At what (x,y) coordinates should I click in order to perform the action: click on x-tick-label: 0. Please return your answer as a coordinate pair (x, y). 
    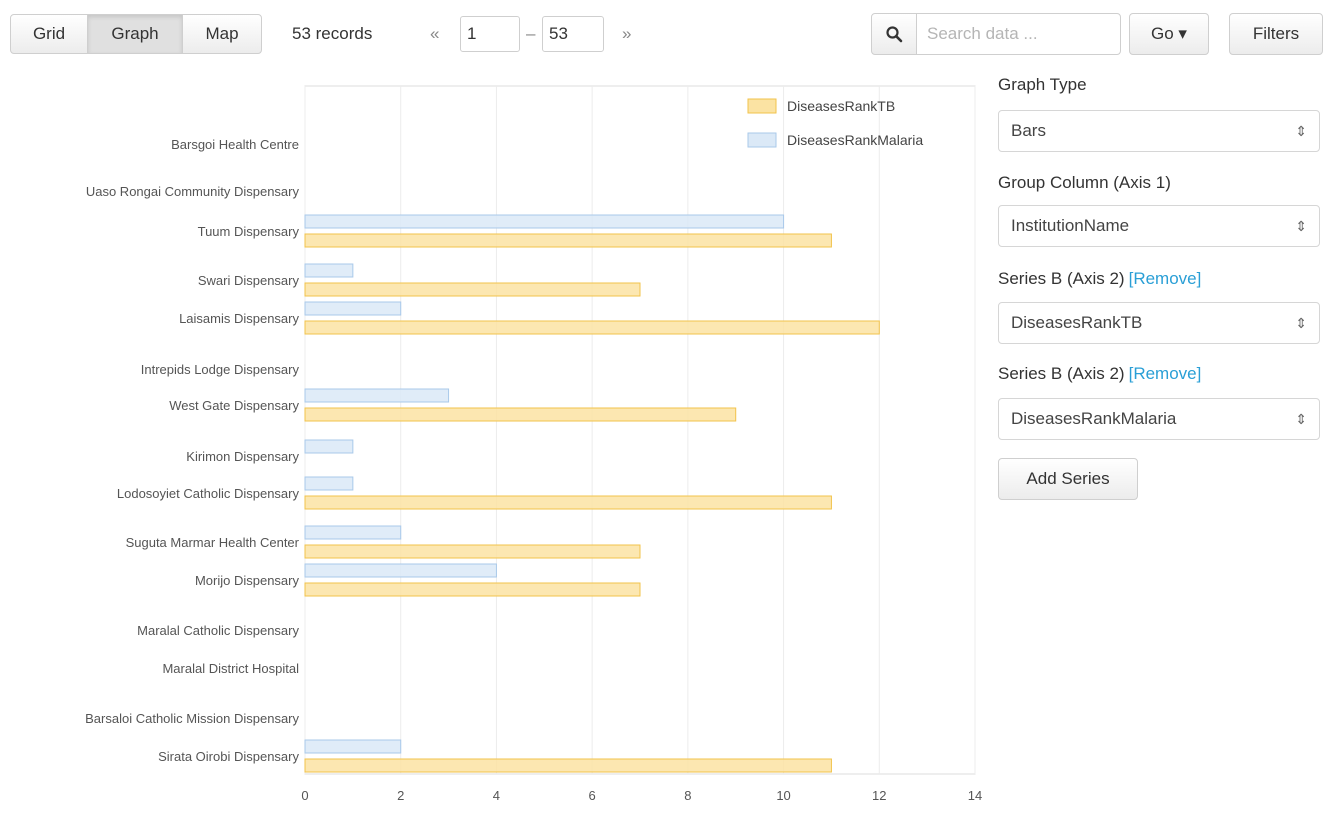
    Looking at the image, I should click on (304, 795).